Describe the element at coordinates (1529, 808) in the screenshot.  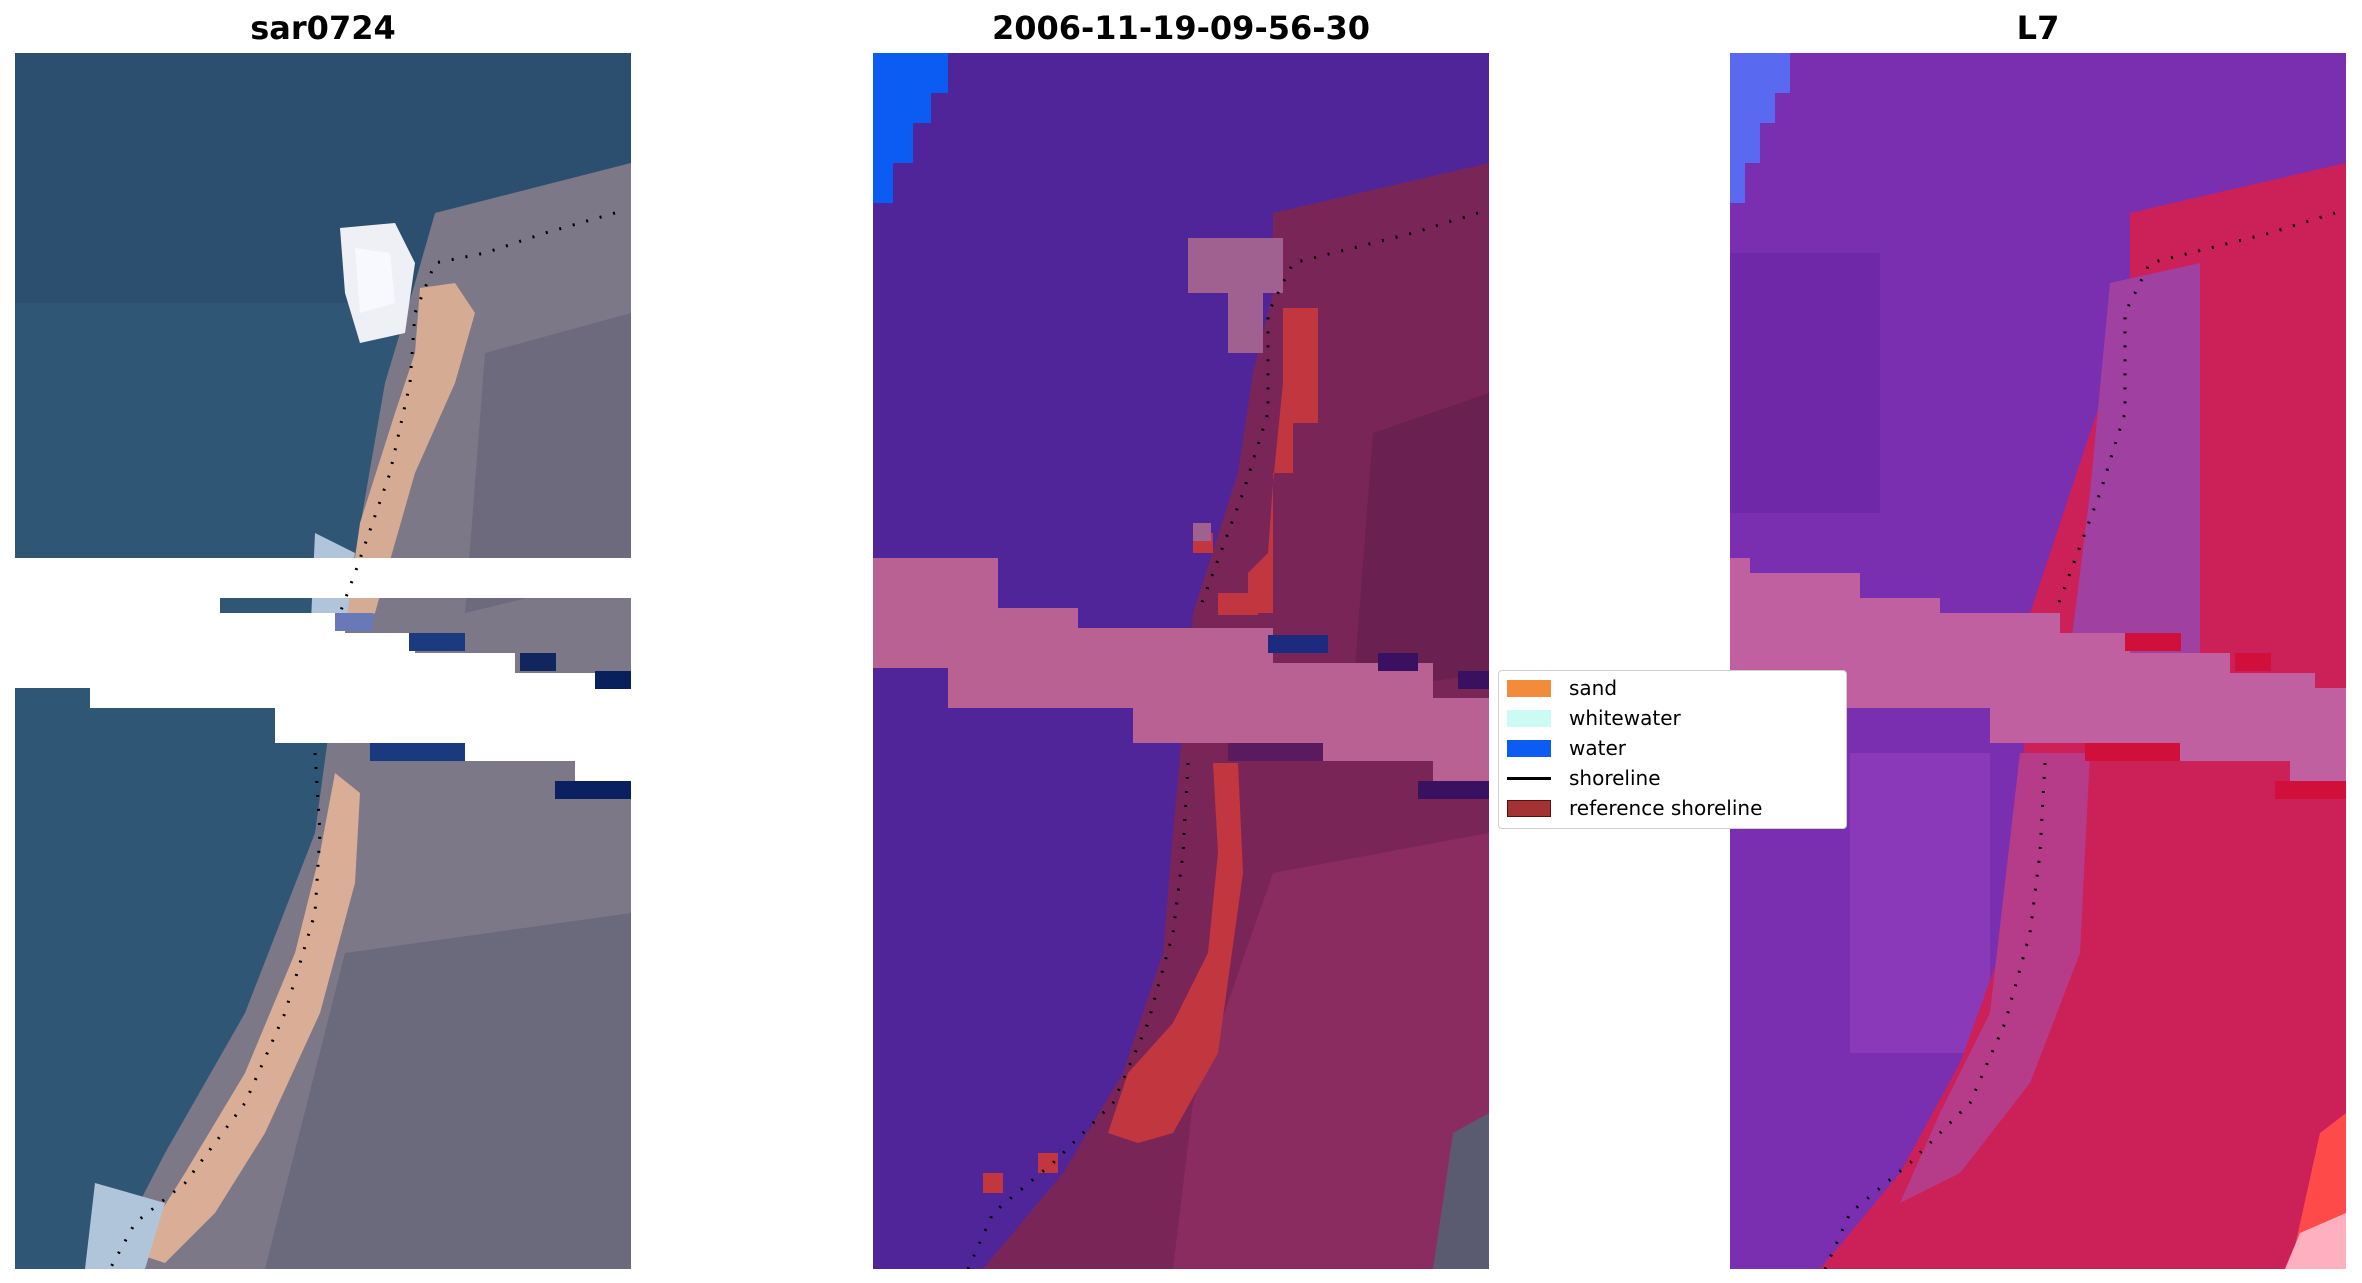
I see `legend-swatch-reference-shoreline` at that location.